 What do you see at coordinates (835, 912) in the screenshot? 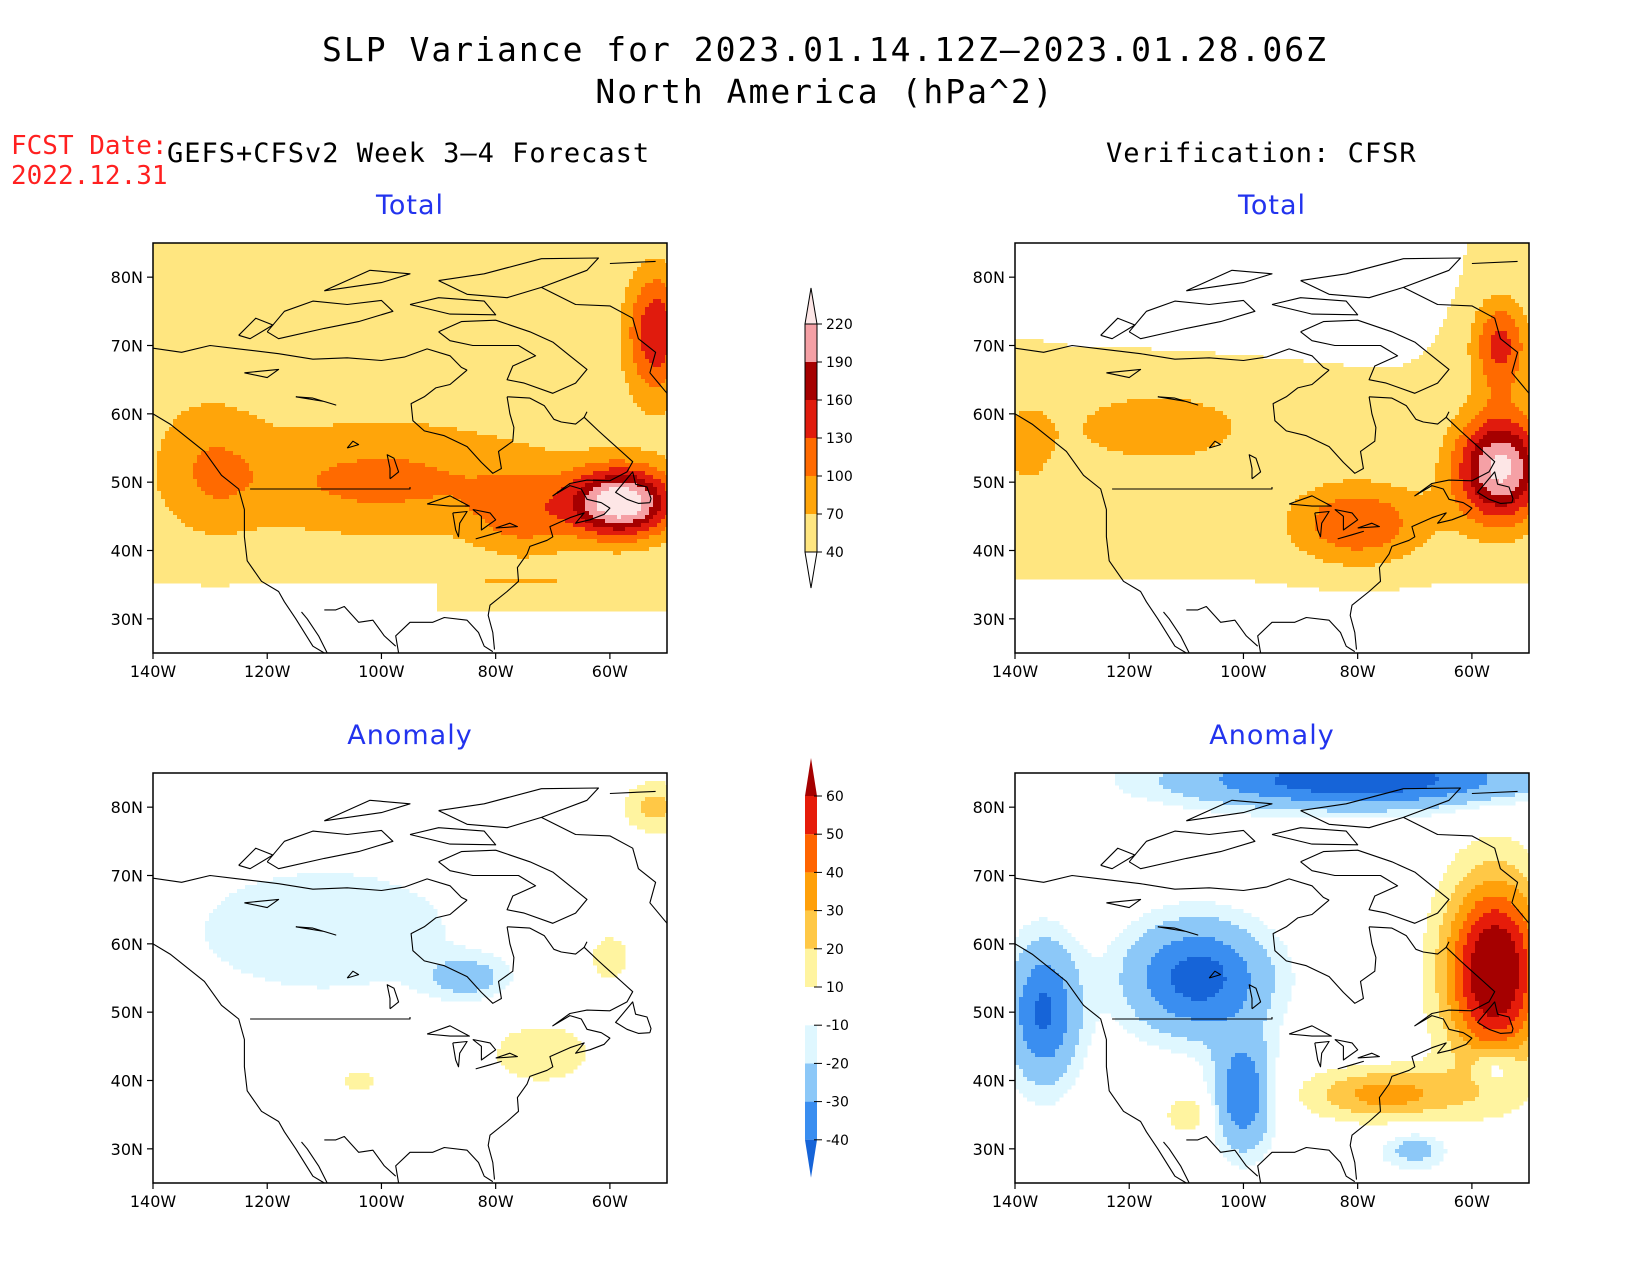
I see `colorbar-label: 30` at bounding box center [835, 912].